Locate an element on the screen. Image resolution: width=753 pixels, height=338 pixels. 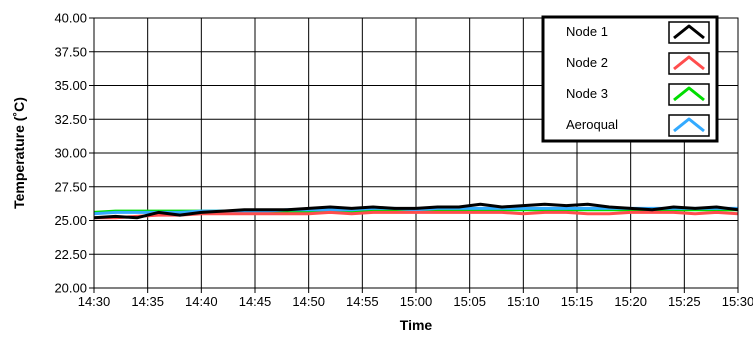
legend-swatch-aeroqual is located at coordinates (689, 125).